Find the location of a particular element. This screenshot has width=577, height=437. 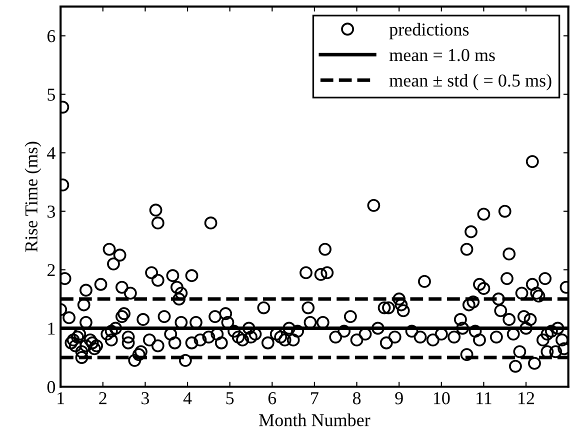

y-tick-label: 5 is located at coordinates (52, 94).